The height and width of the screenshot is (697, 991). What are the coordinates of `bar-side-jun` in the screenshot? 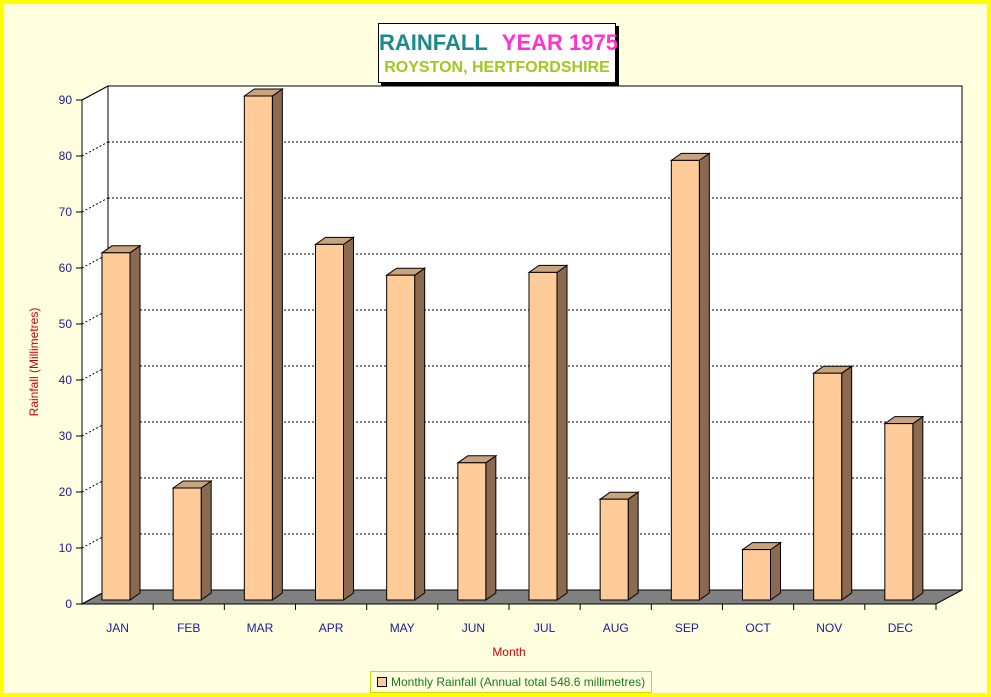 It's located at (491, 527).